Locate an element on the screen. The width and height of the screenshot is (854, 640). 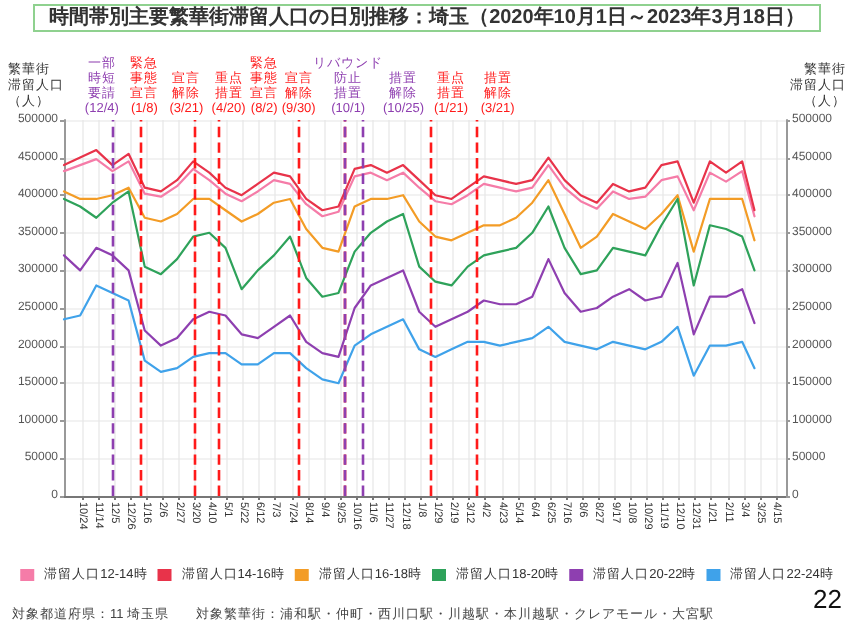
chart-title: 時間帯別主要繁華街滞留人口の日別推移：埼玉（2020年10月1日～2023年3月18日） is located at coordinates (427, 17).